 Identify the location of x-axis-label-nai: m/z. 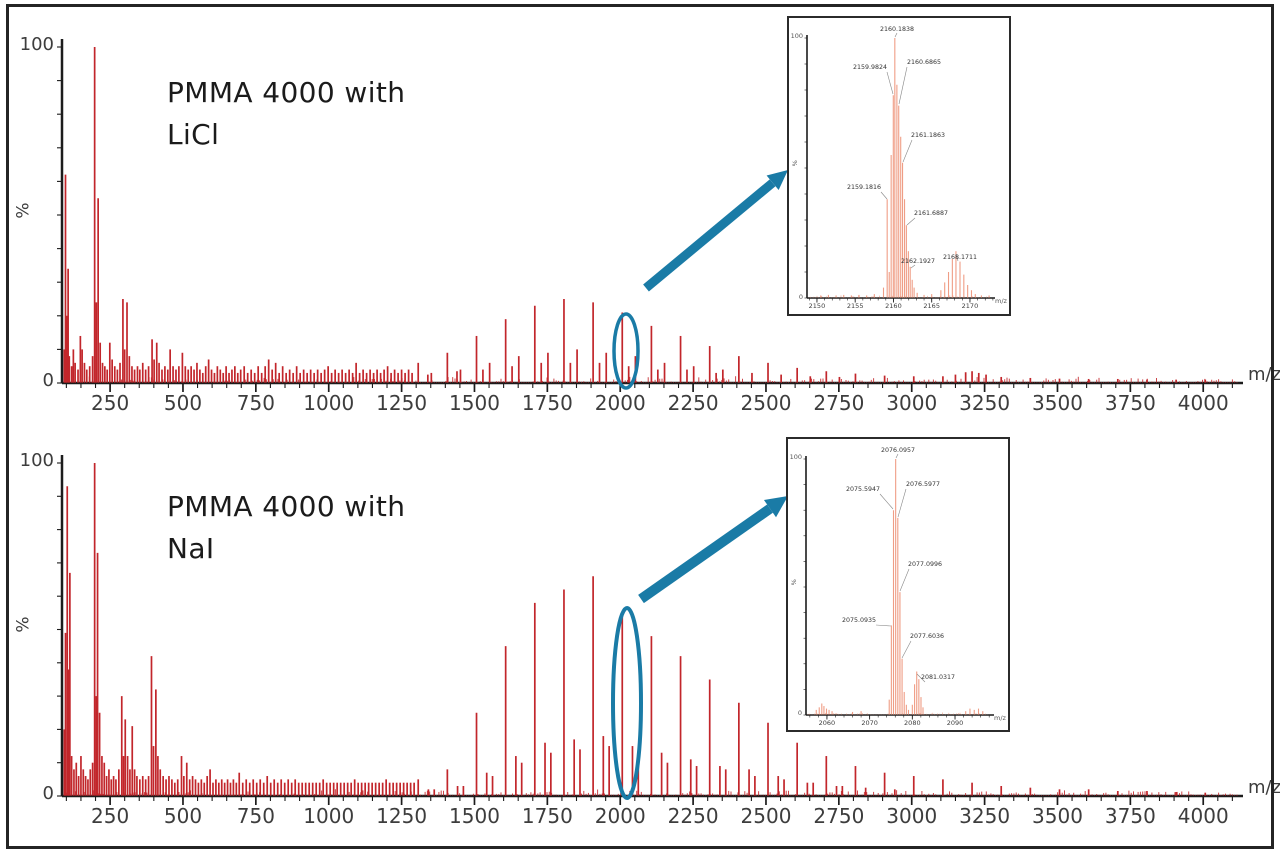
(1264, 787).